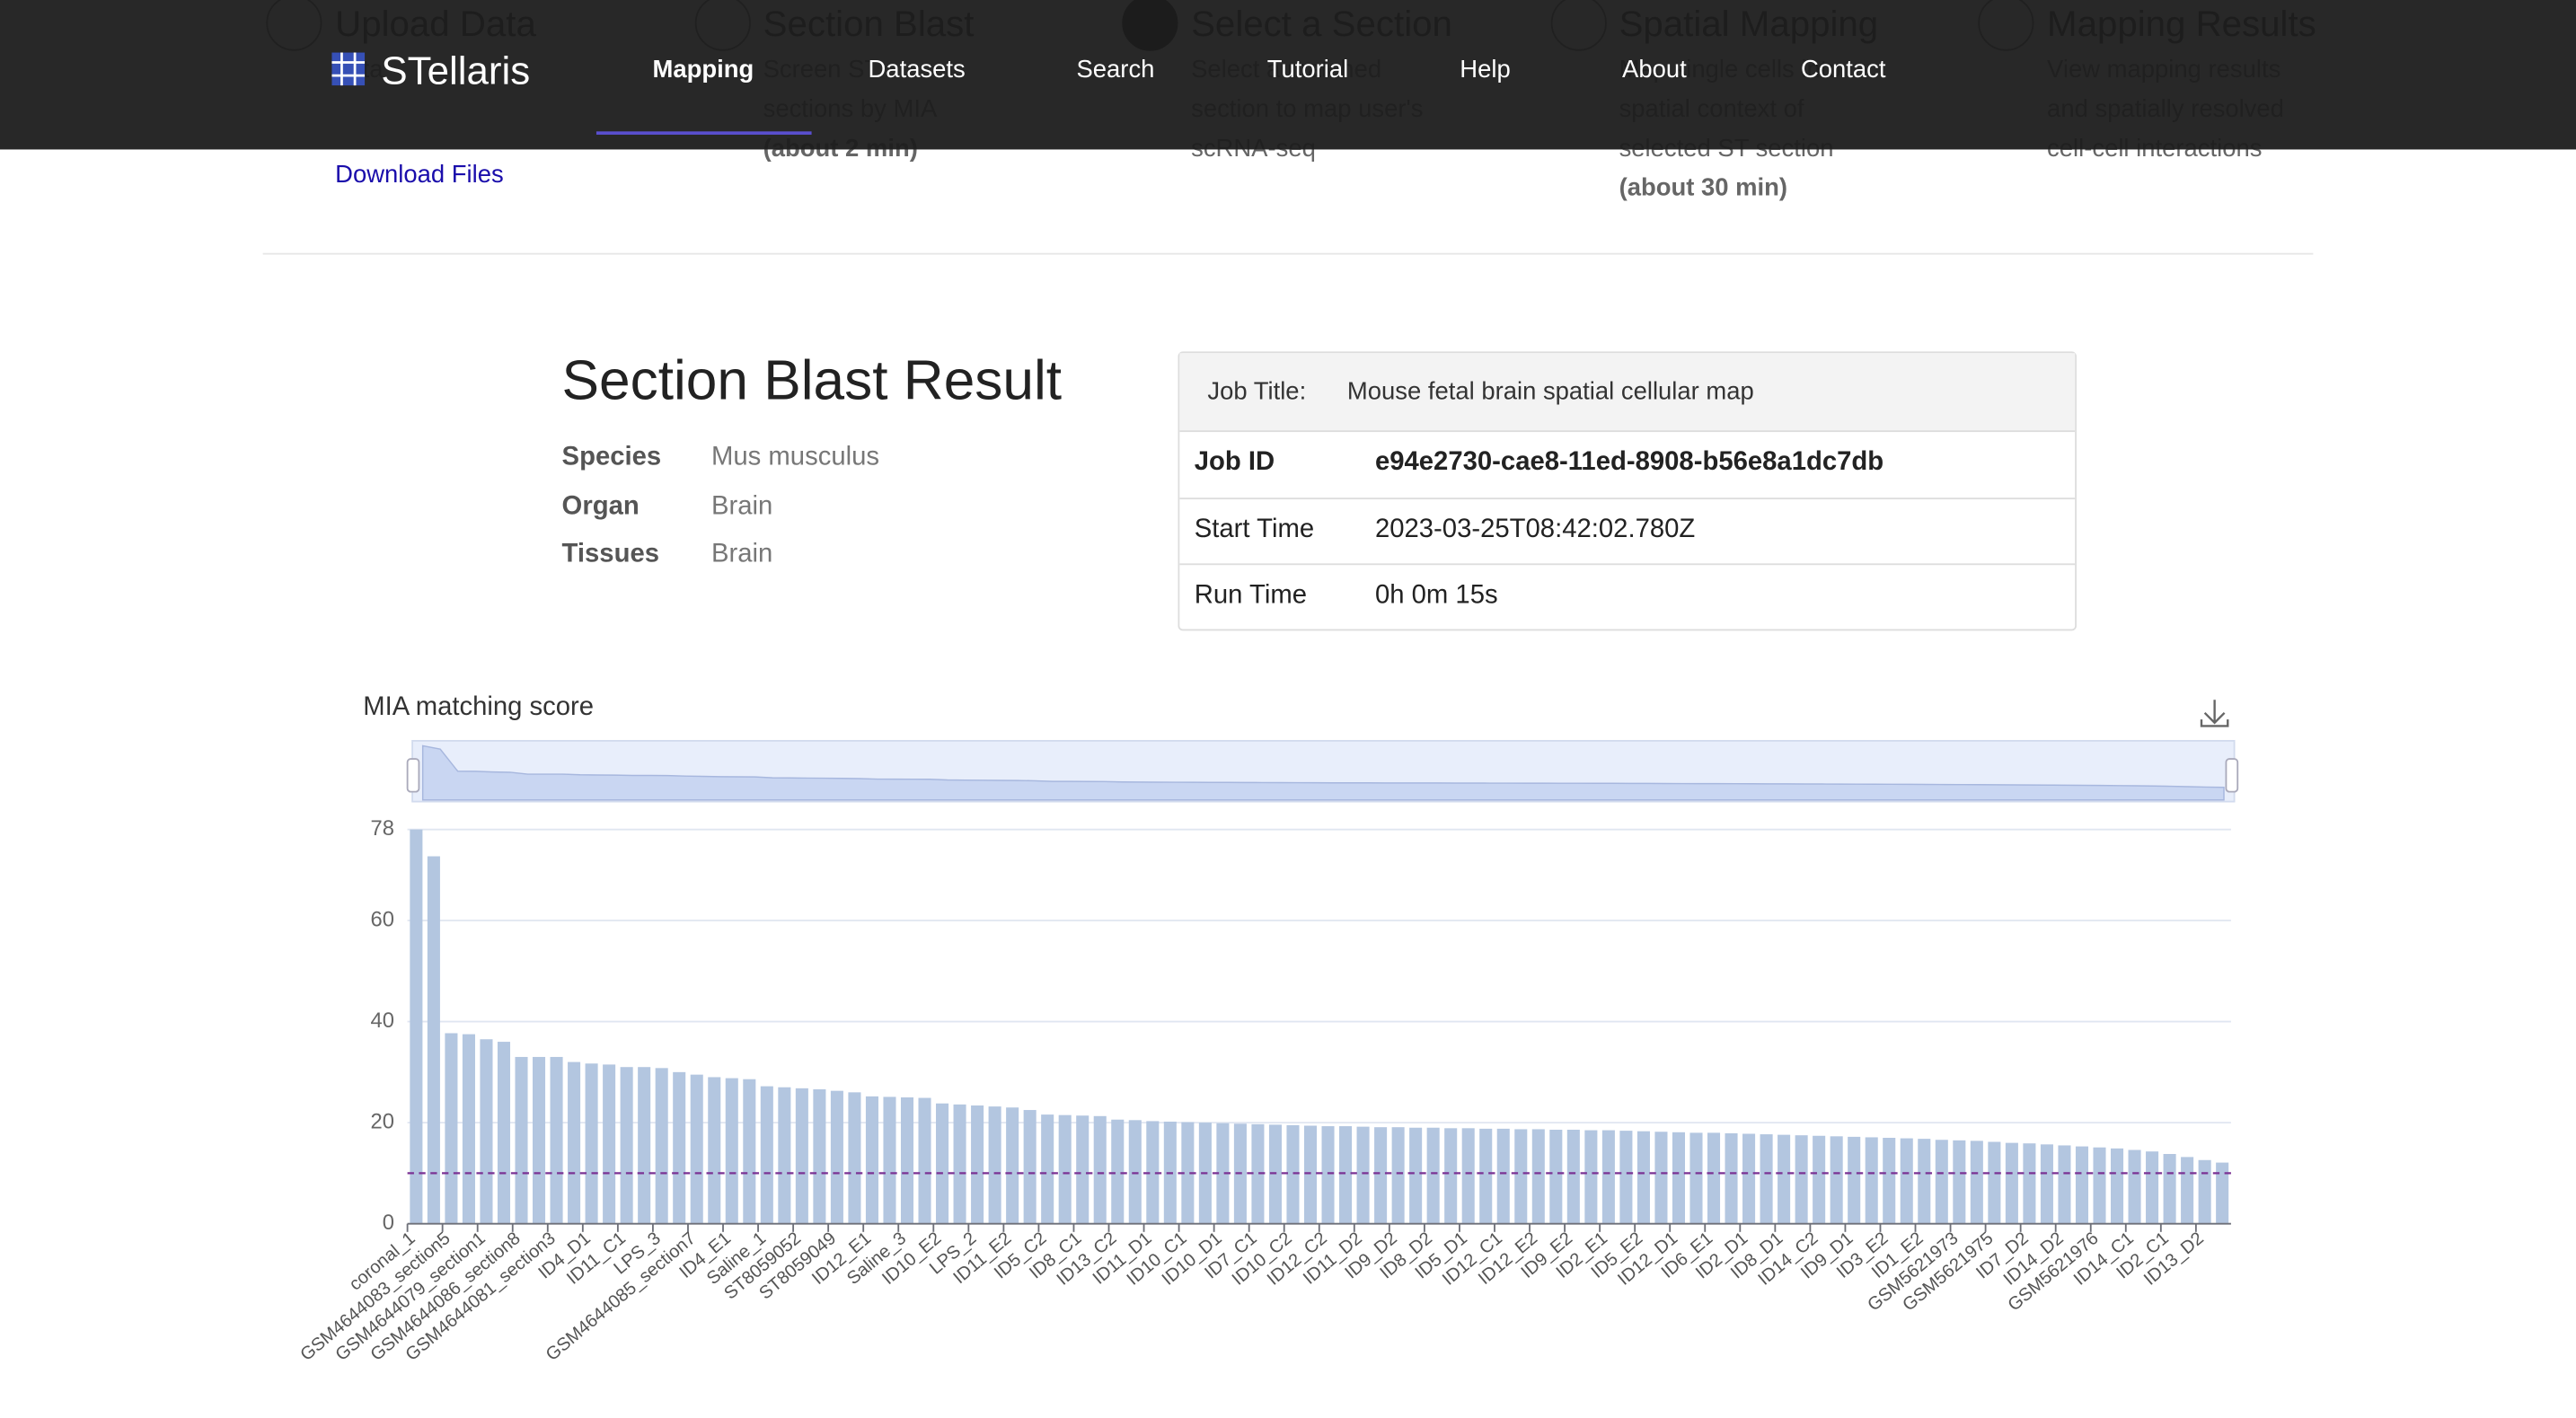 The width and height of the screenshot is (2576, 1418). Describe the element at coordinates (1323, 772) in the screenshot. I see `zoom-overview` at that location.